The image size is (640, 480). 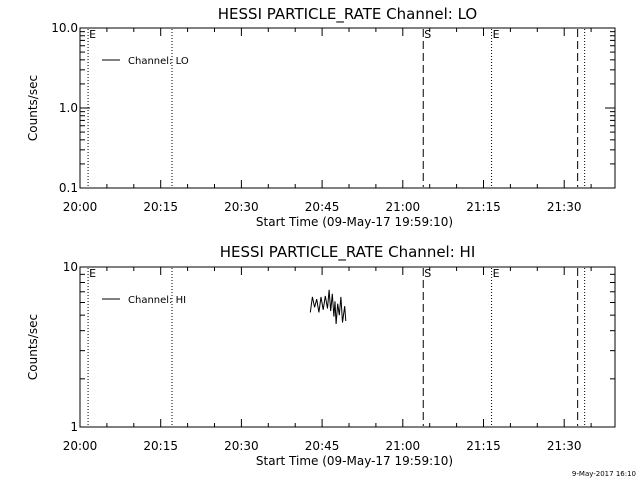 I want to click on legend-label: Channel: LO, so click(x=158, y=61).